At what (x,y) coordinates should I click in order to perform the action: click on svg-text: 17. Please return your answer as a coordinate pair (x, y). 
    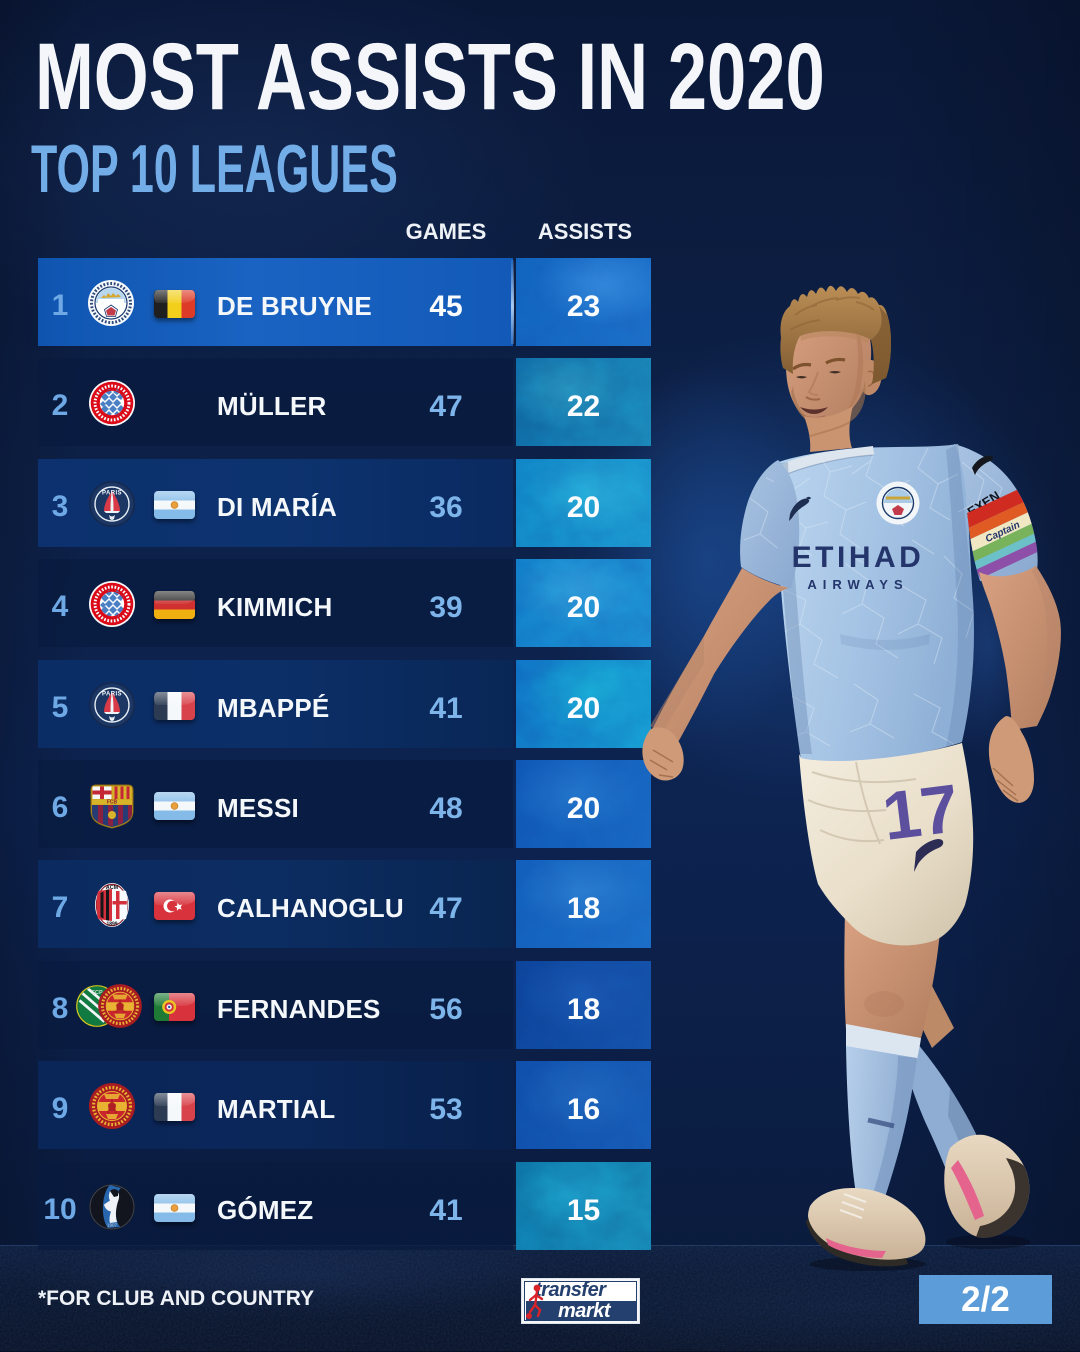
    Looking at the image, I should click on (921, 812).